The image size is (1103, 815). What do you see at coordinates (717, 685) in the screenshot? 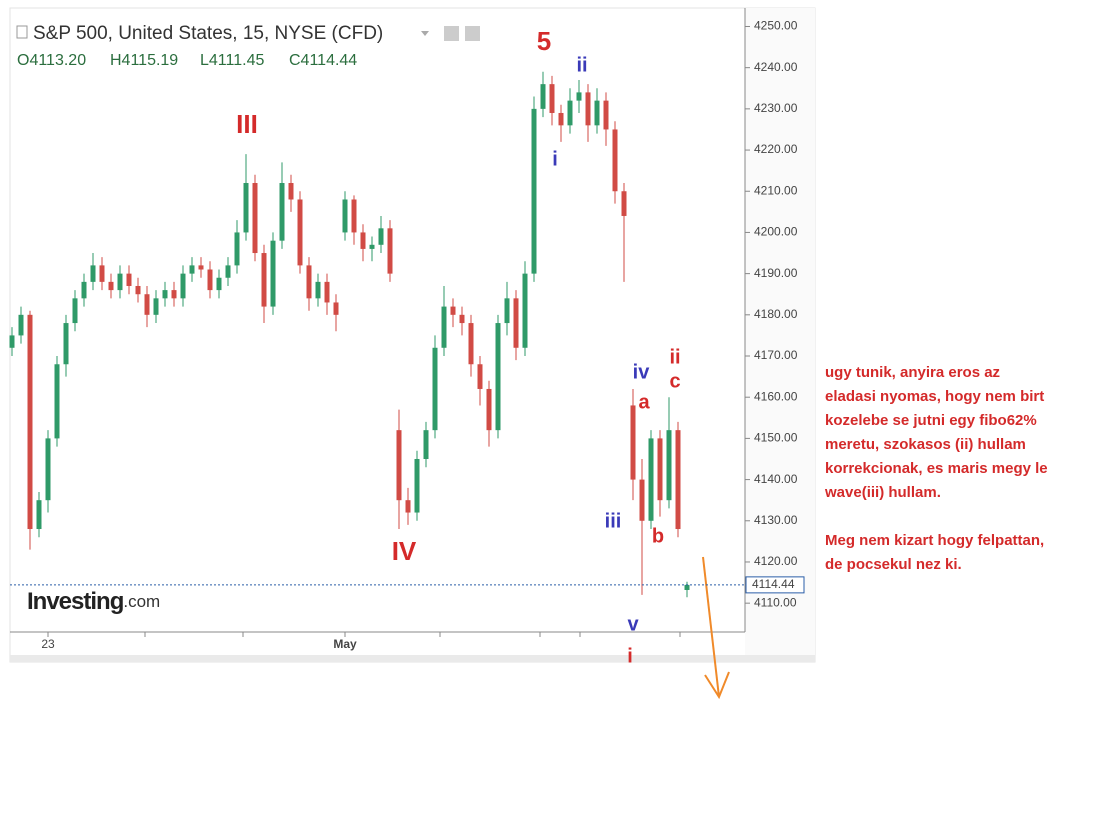
I see `arrow-head` at bounding box center [717, 685].